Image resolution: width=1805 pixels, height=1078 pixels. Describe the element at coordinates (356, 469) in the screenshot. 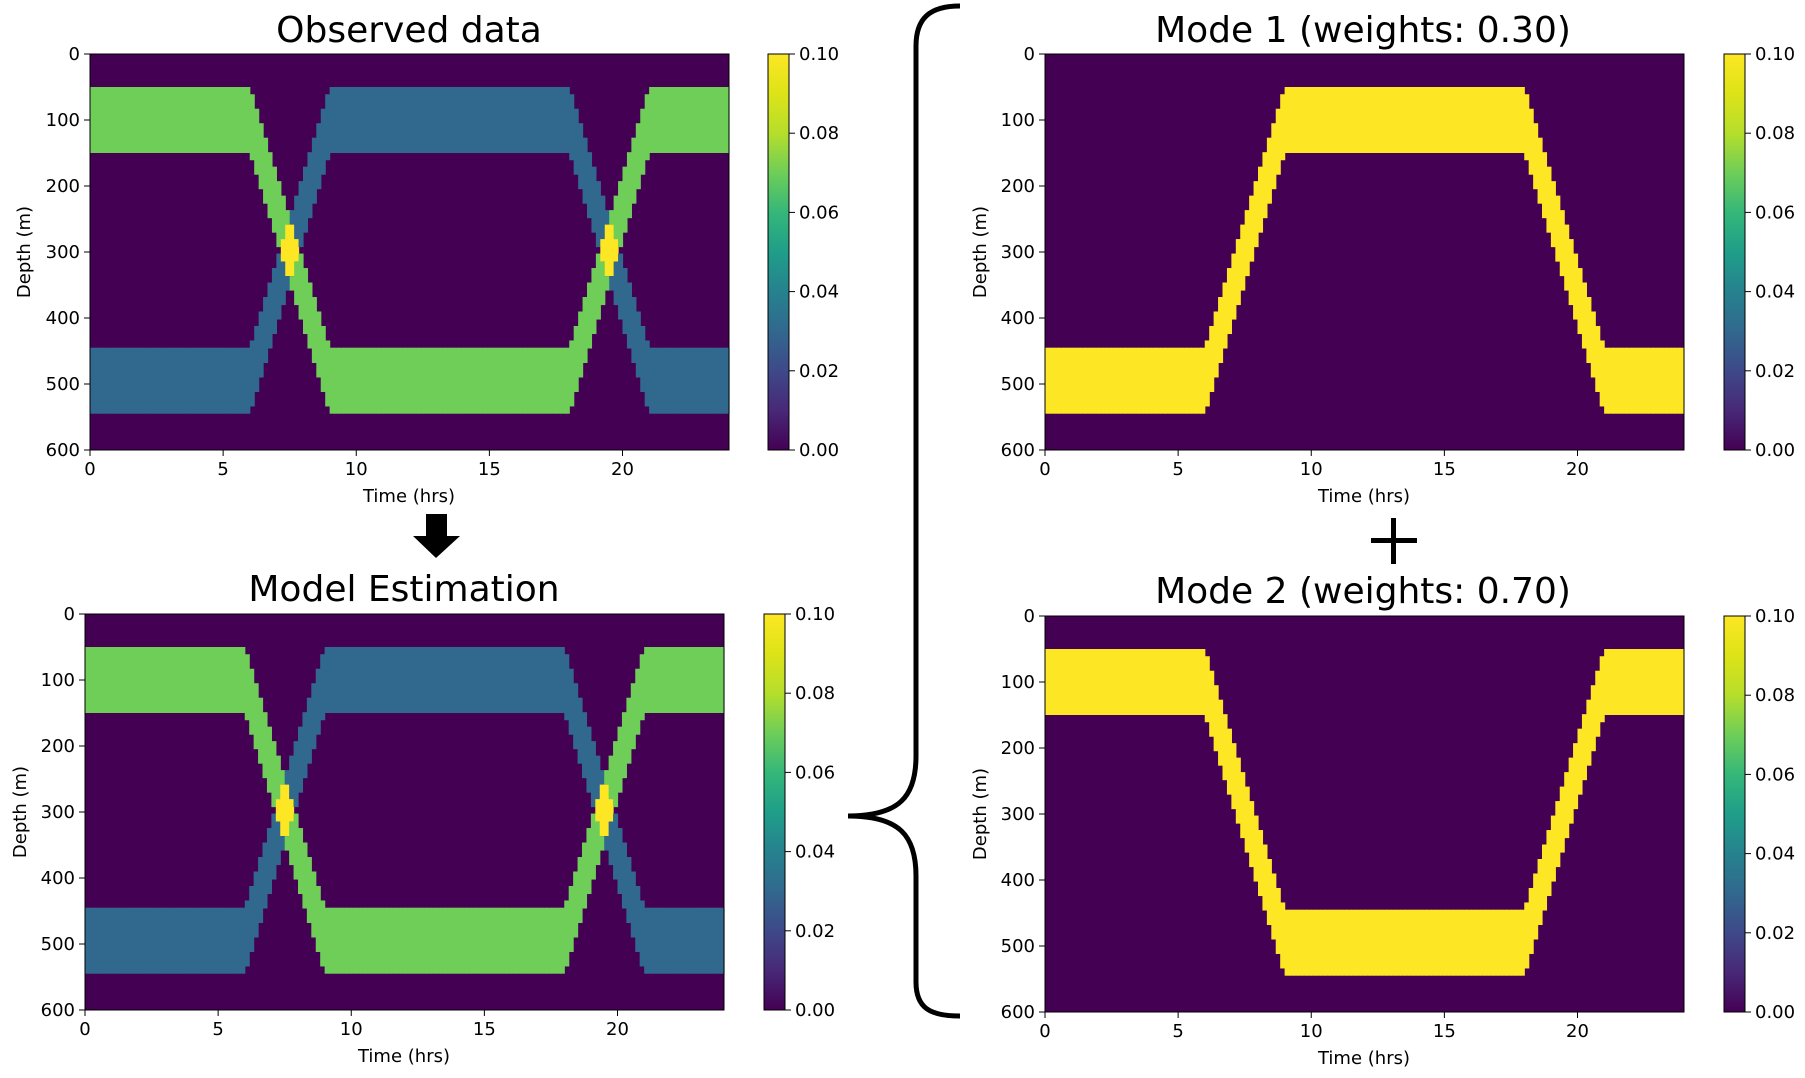

I see `x-tick-label: 10` at that location.